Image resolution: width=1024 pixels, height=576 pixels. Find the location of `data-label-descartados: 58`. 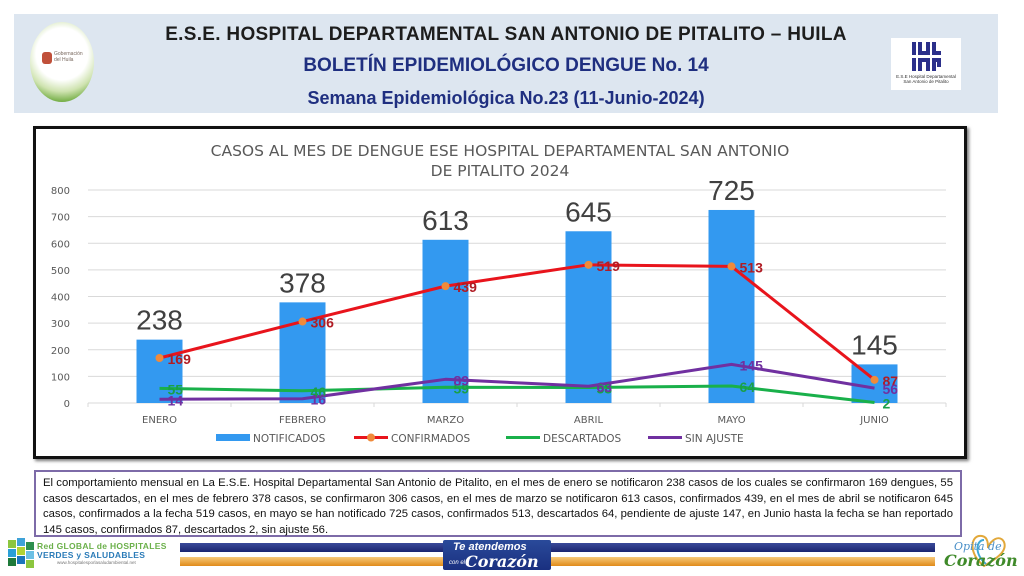

data-label-descartados: 58 is located at coordinates (605, 389).